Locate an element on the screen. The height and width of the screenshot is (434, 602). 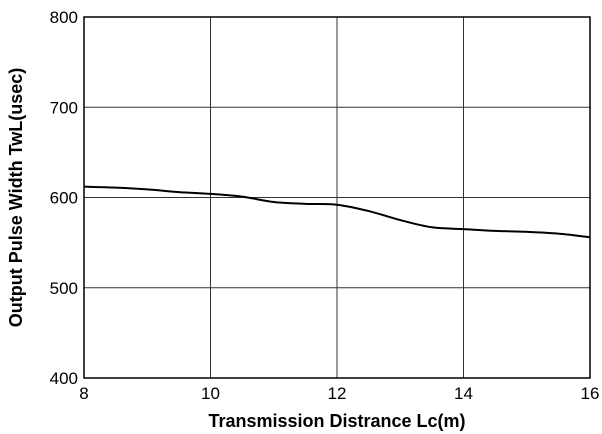
y-tick-labels: 400 500 600 700 800 is located at coordinates (64, 198).